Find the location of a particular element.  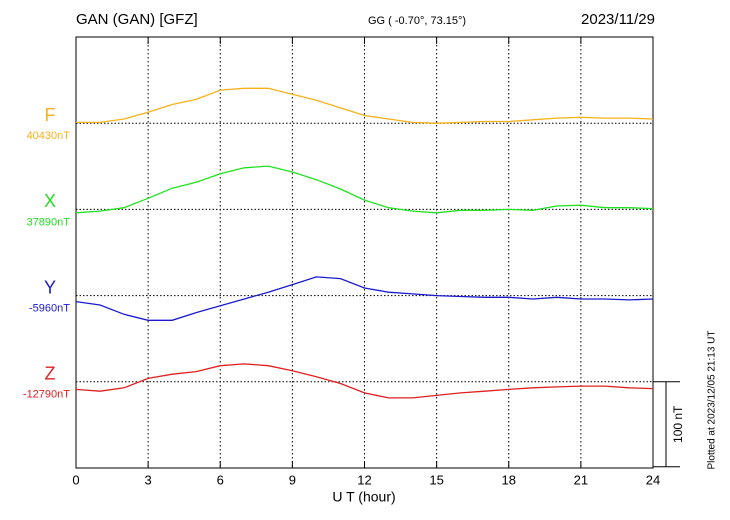

legend-label: F is located at coordinates (50, 115).